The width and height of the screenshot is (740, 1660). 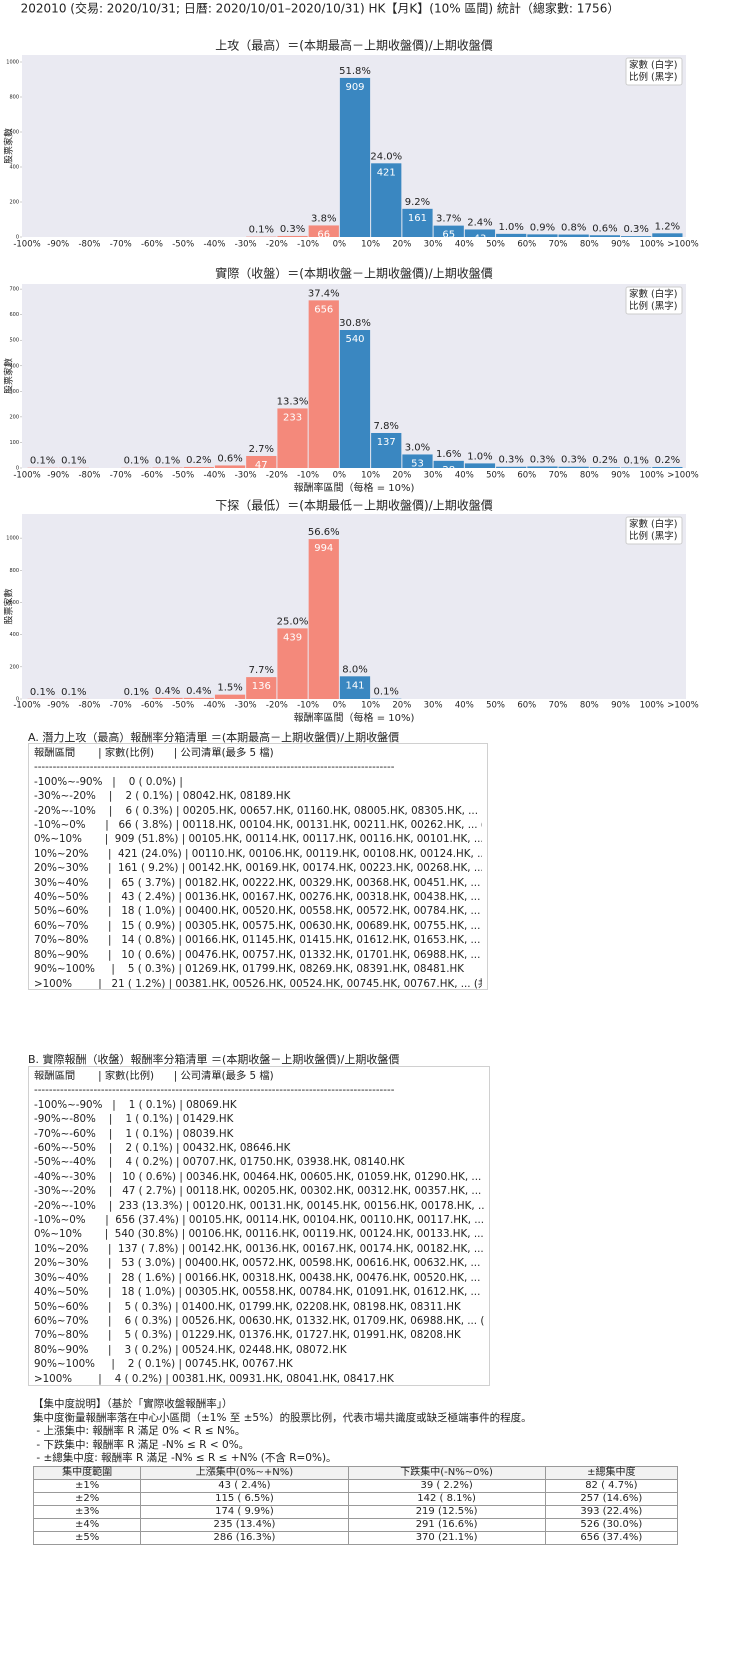 I want to click on table-cell: 174 ( 9.9%), so click(x=244, y=1512).